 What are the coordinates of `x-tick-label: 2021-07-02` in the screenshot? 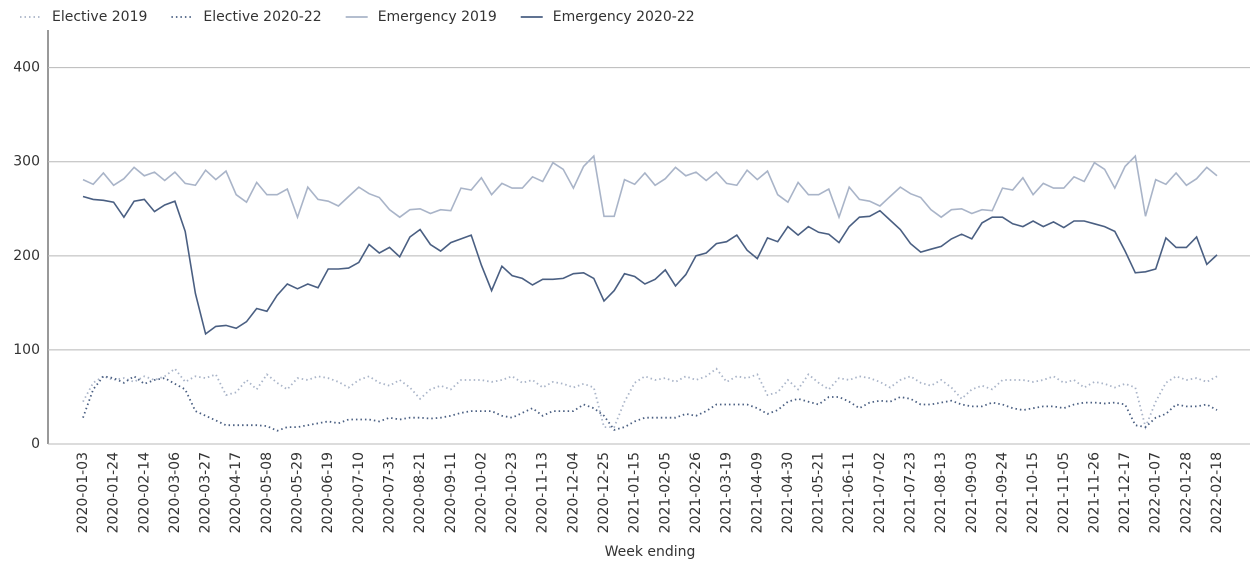 It's located at (880, 492).